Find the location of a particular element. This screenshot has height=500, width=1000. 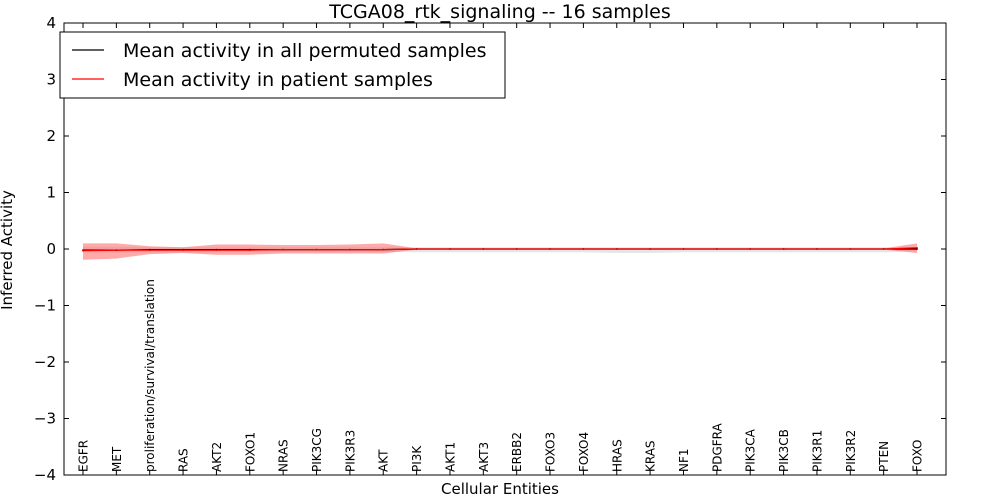

series-lines is located at coordinates (500, 249).